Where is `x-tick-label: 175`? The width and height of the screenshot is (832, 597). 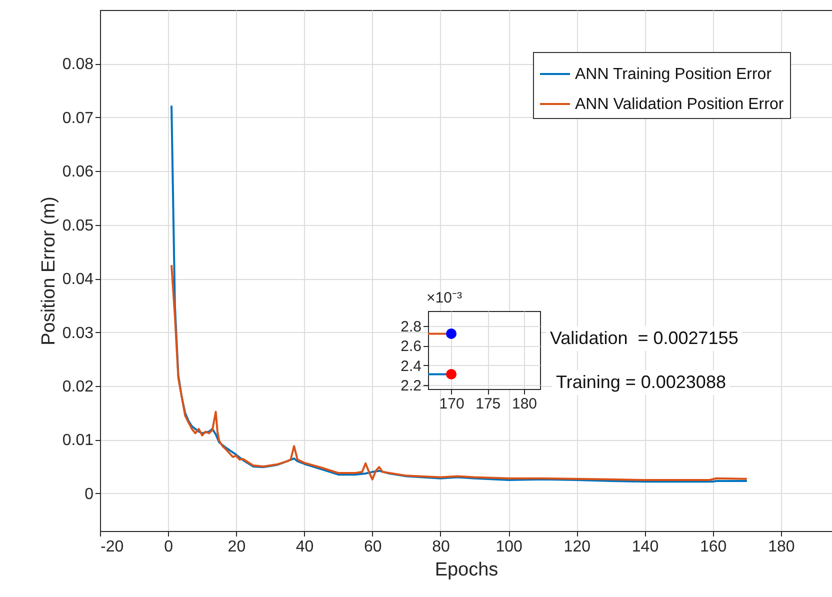
x-tick-label: 175 is located at coordinates (488, 404).